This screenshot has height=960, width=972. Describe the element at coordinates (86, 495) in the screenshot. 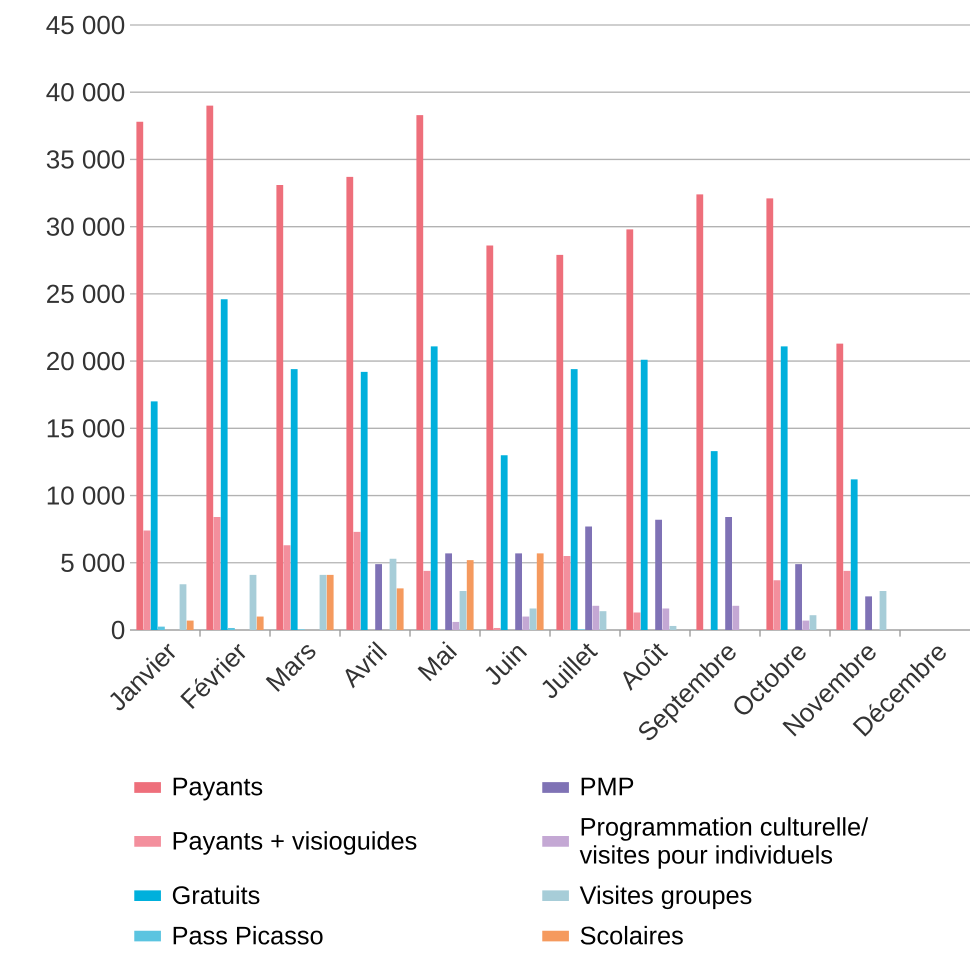

I see `y-tick-label: 10 000` at that location.